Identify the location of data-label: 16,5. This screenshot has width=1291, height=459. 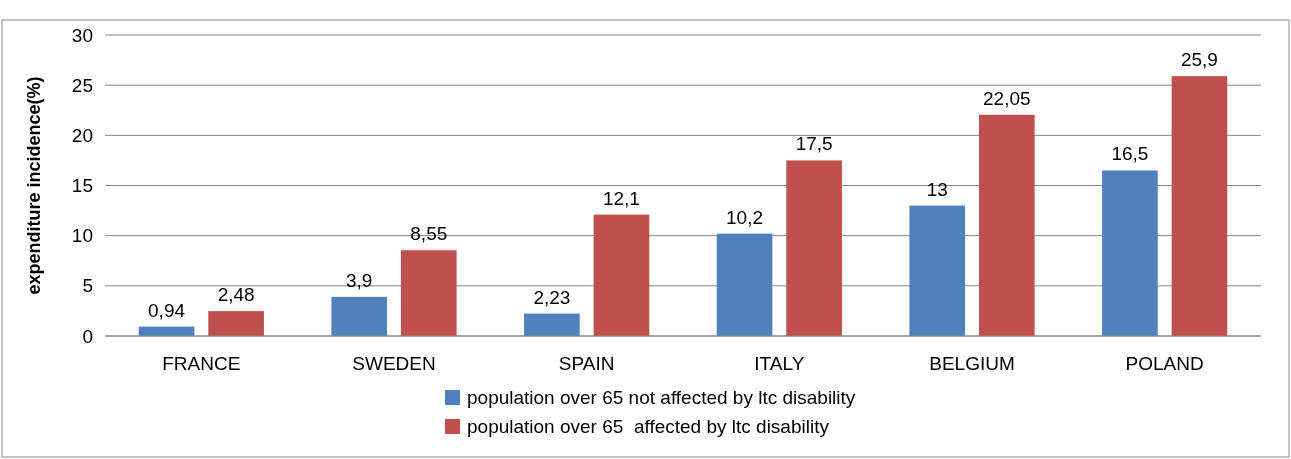
(1130, 154).